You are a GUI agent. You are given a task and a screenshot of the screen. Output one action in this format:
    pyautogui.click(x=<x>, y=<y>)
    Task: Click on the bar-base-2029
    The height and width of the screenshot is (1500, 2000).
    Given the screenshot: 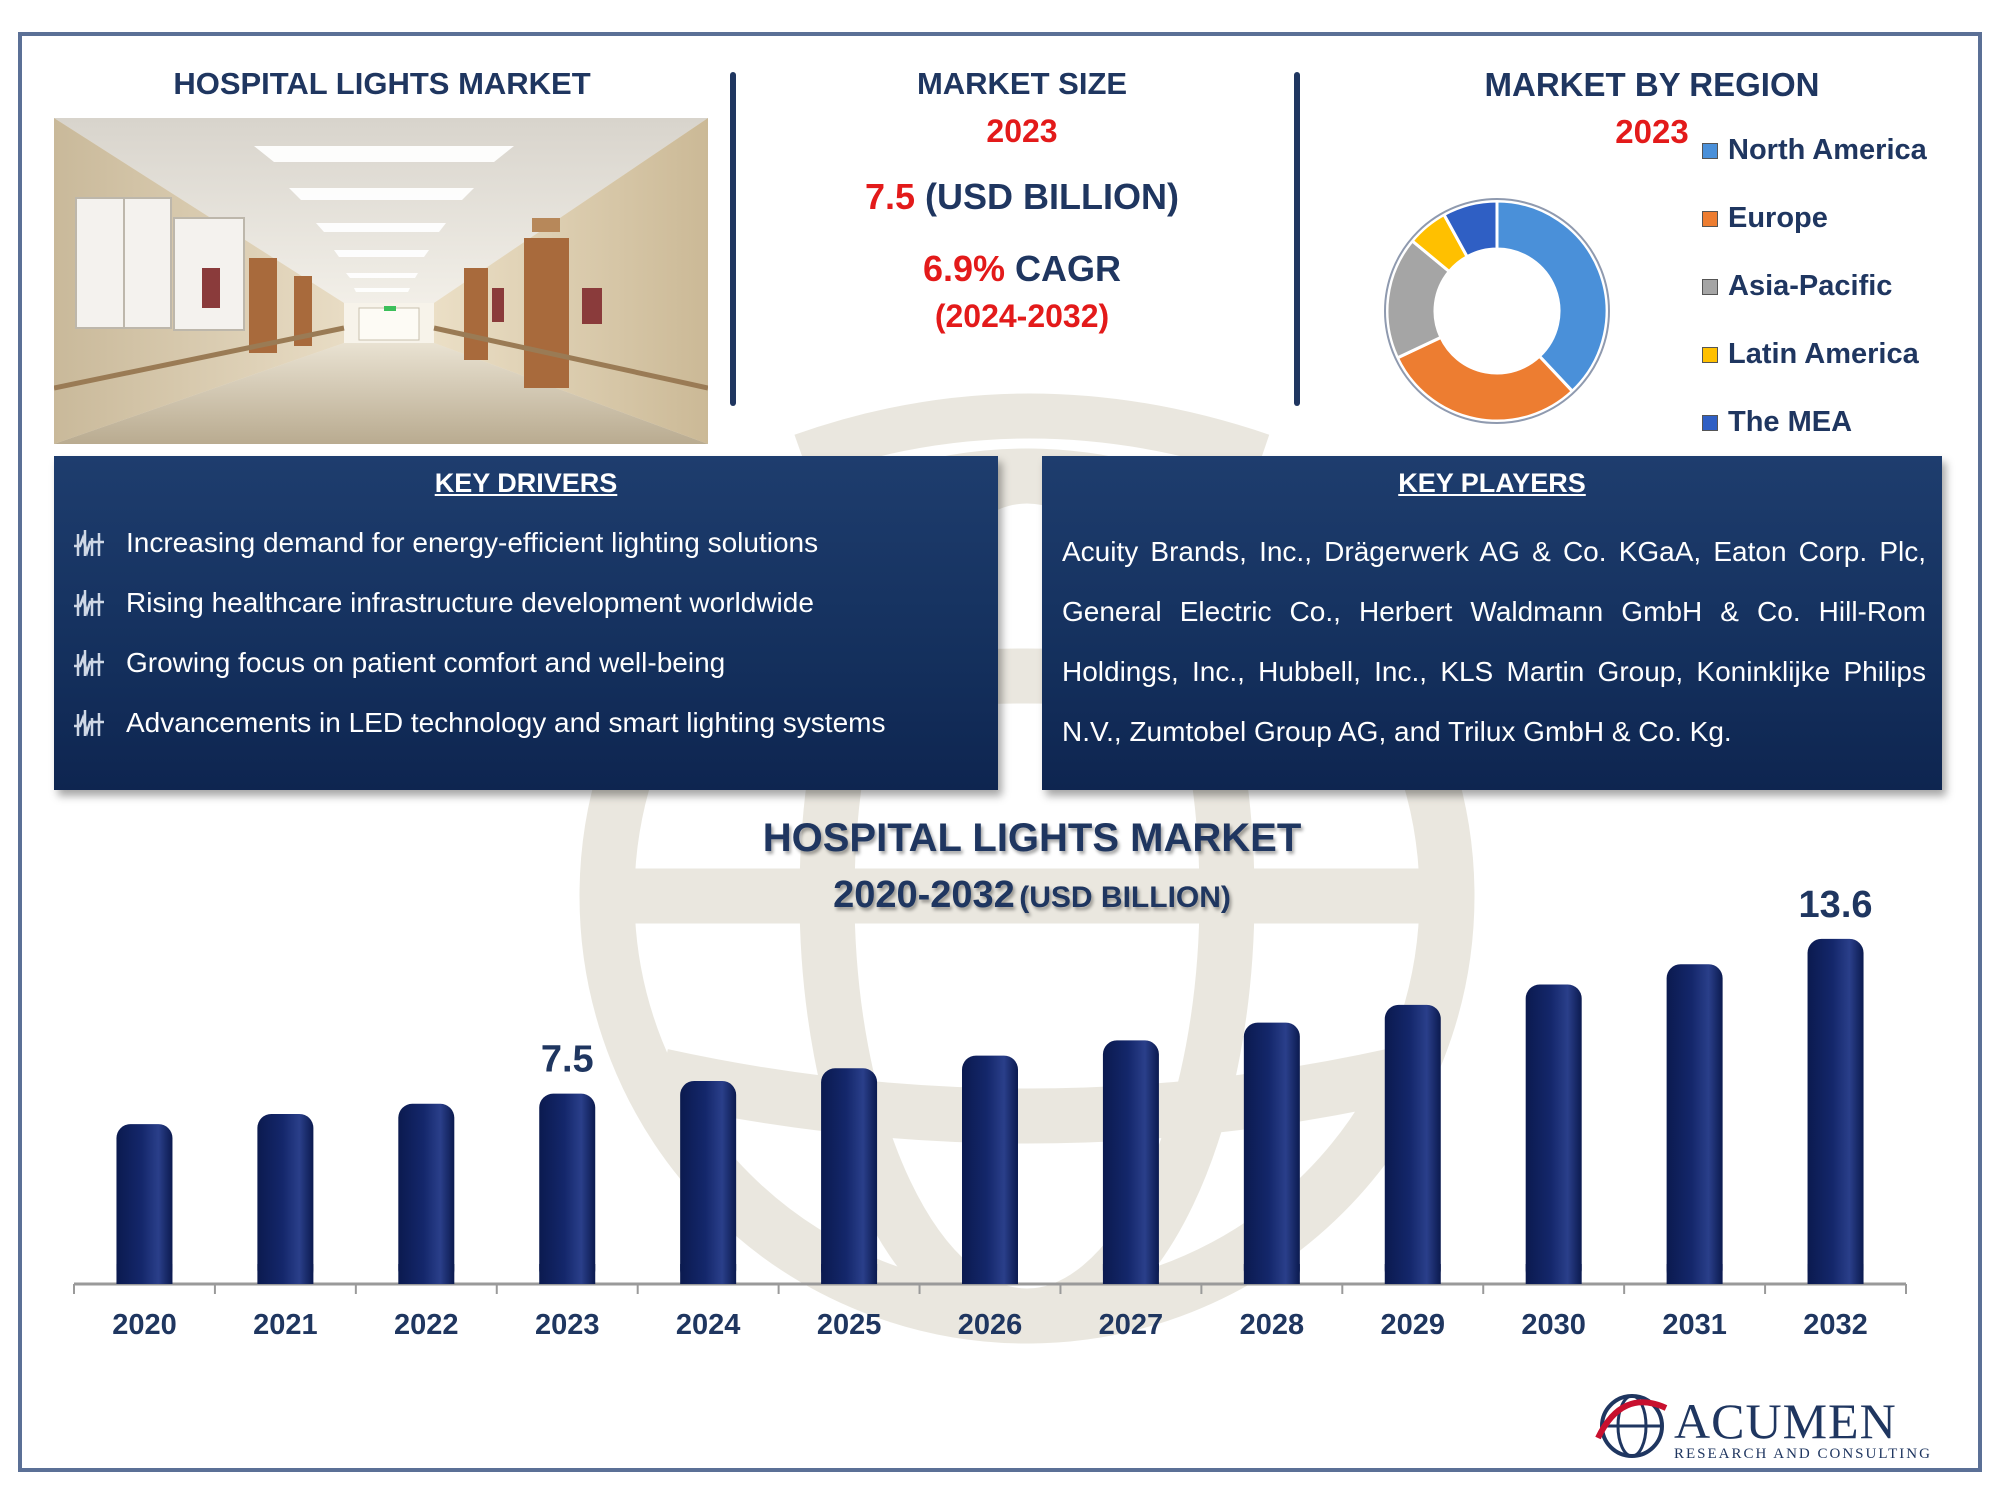 What is the action you would take?
    pyautogui.click(x=1412, y=1274)
    